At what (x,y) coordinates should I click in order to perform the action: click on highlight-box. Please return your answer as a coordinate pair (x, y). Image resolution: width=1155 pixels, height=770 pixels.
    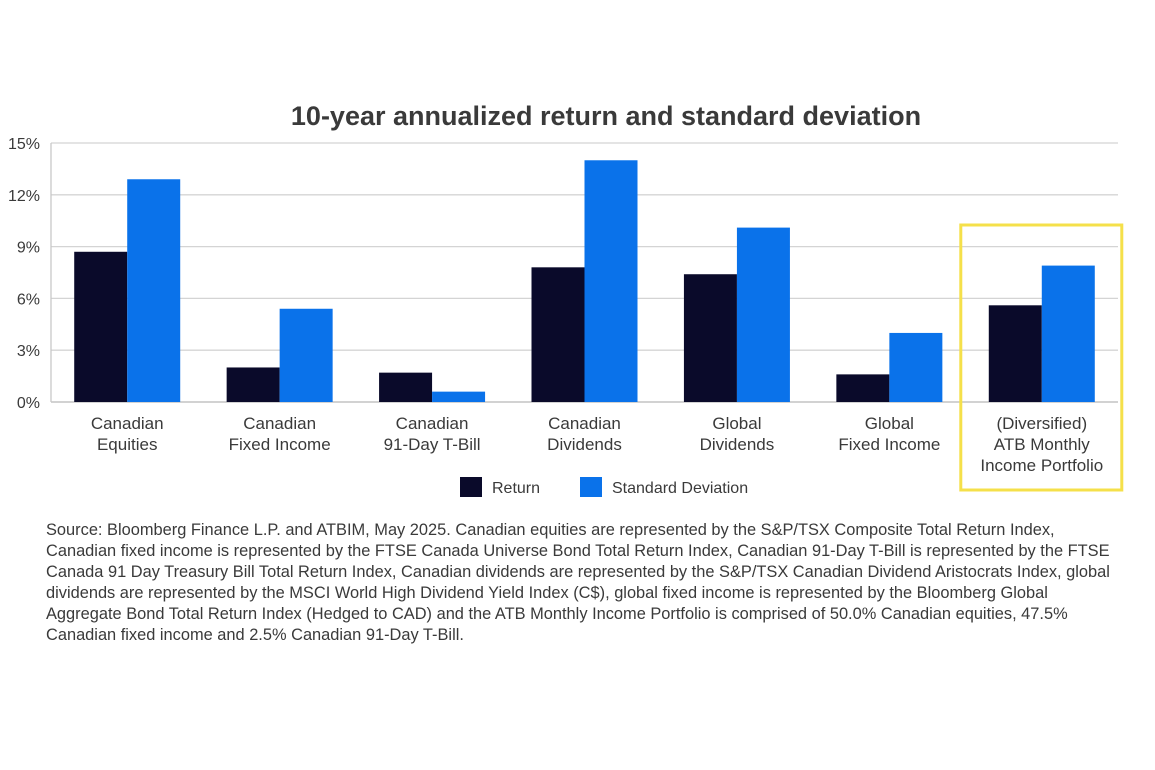
    Looking at the image, I should click on (1041, 357).